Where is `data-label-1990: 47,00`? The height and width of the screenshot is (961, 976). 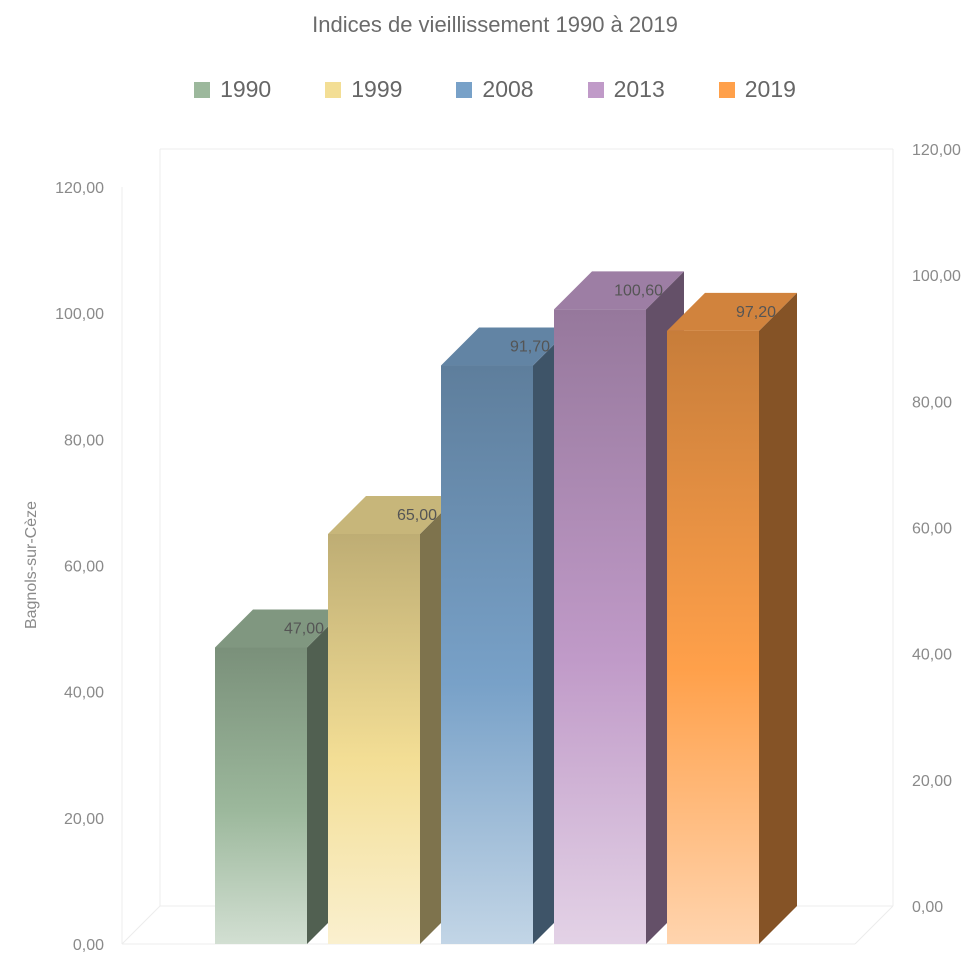 data-label-1990: 47,00 is located at coordinates (304, 629).